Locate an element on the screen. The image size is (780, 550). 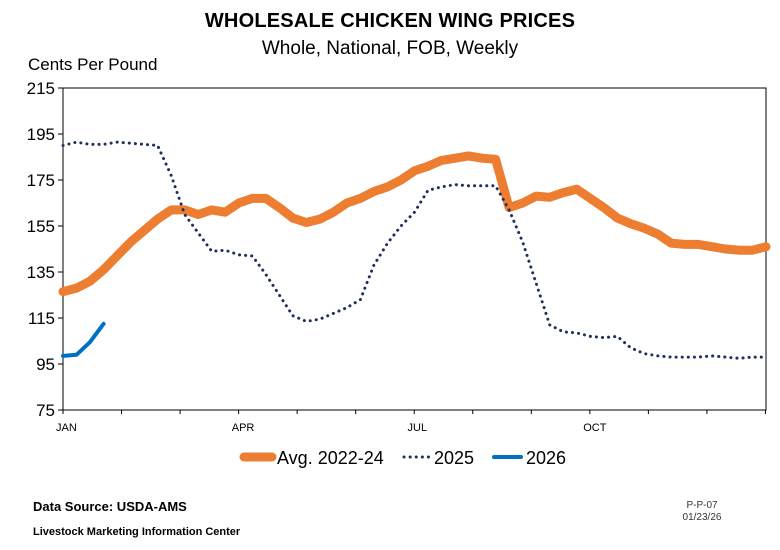
x-tick-label: JAN is located at coordinates (66, 428).